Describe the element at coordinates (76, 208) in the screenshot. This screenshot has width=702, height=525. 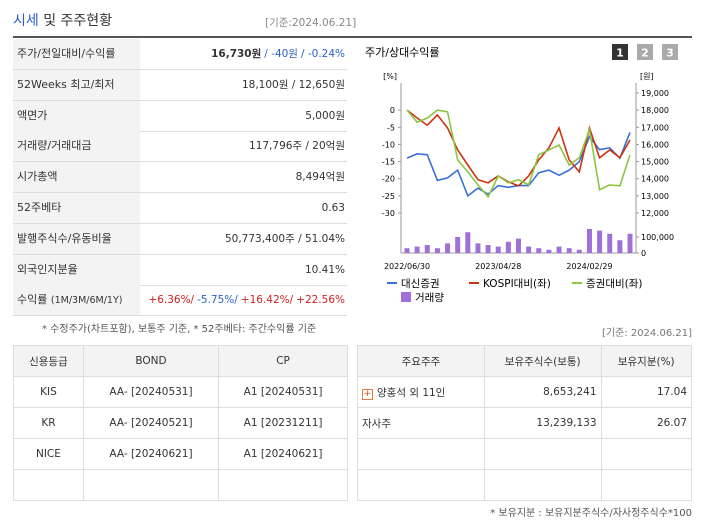
I see `row-label: 52주베타` at that location.